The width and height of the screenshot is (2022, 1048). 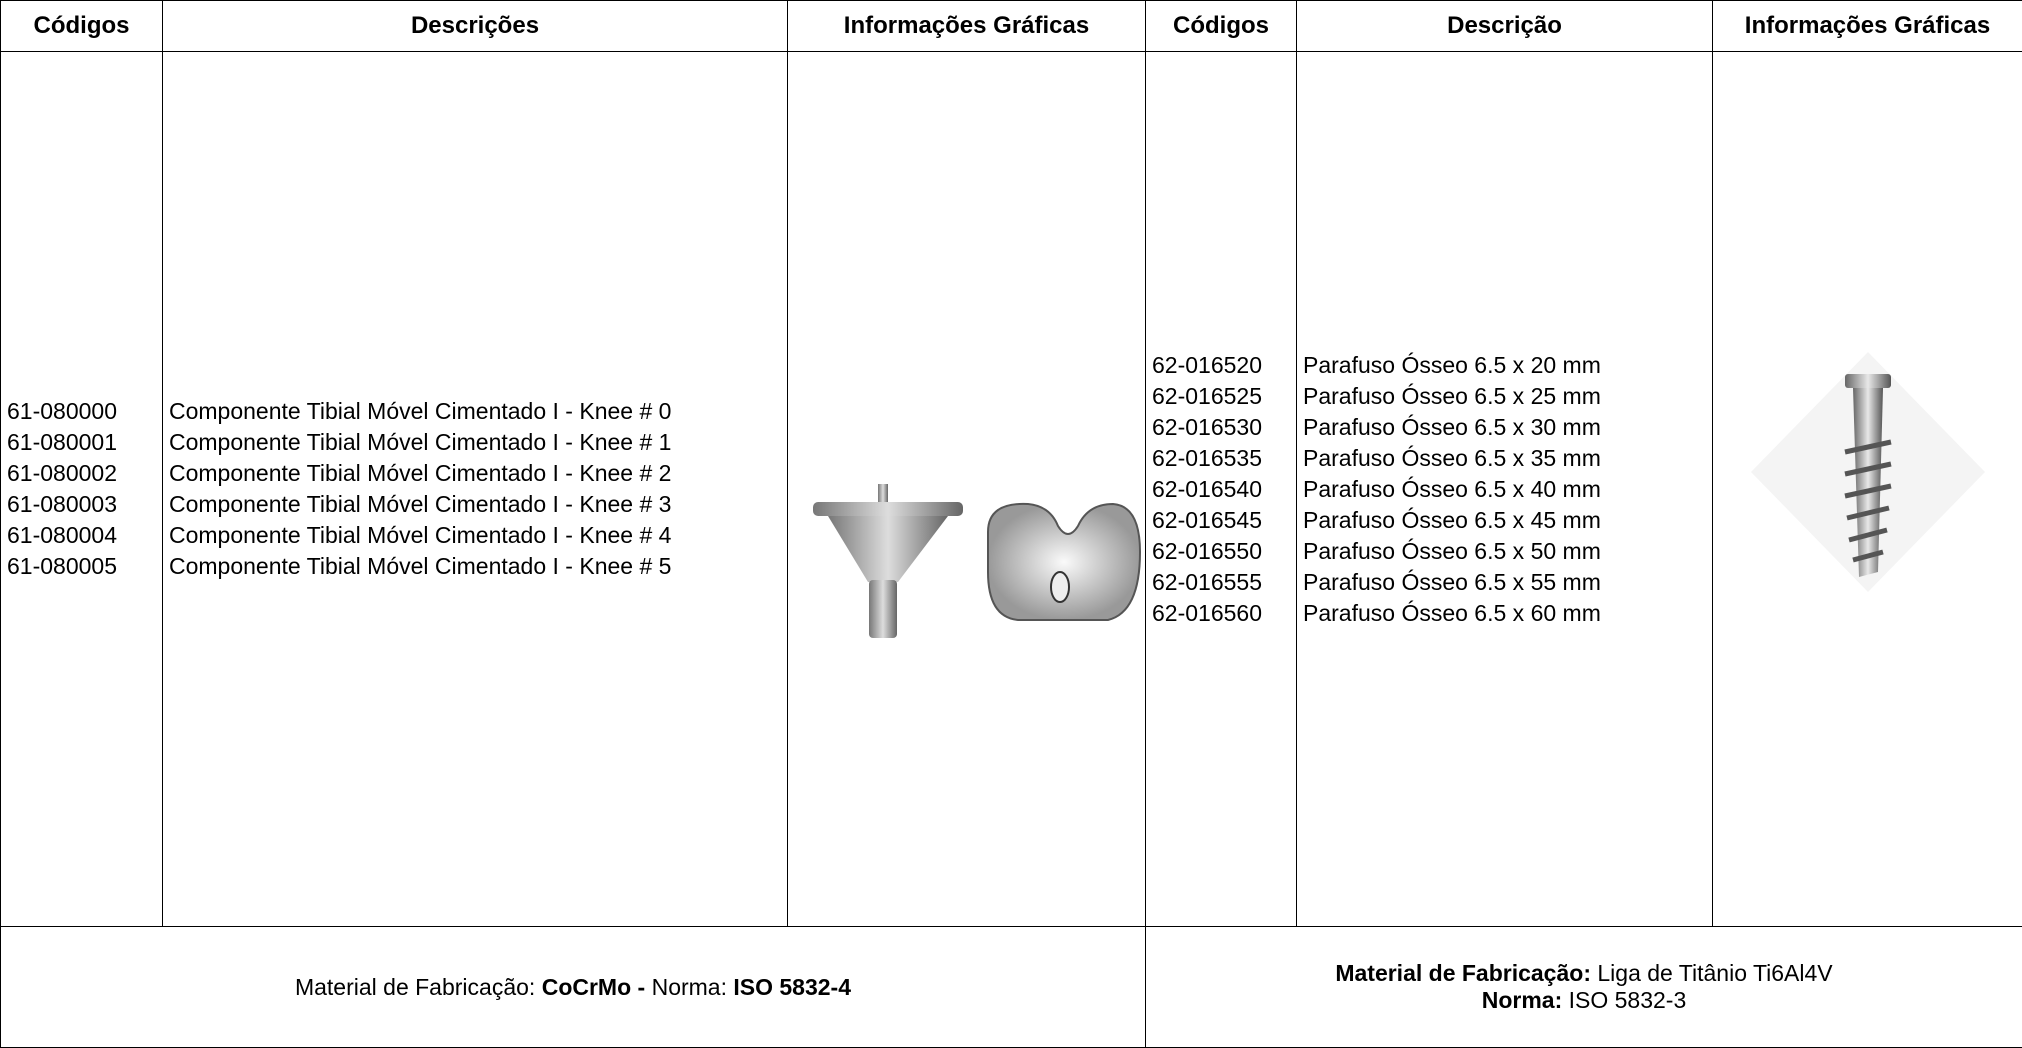 I want to click on footer-text: CoCrMo -, so click(x=593, y=987).